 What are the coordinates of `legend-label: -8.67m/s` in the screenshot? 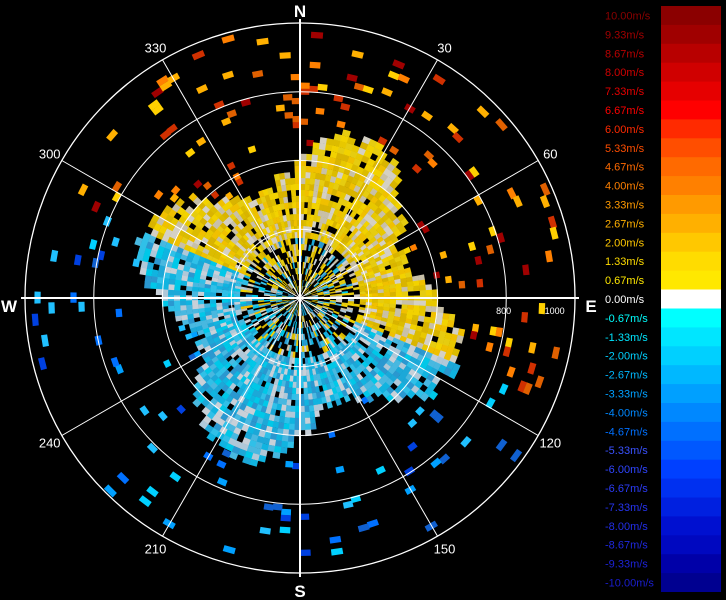 It's located at (626, 546).